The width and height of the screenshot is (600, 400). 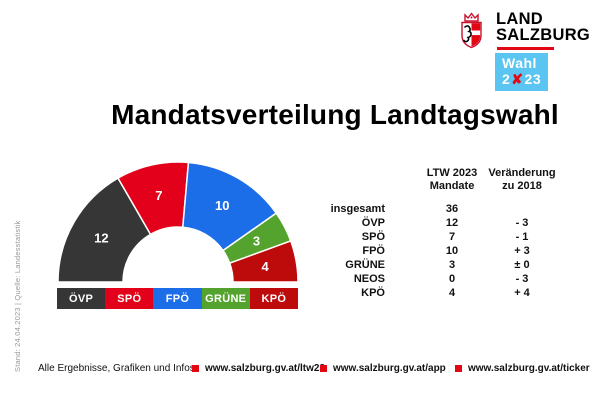 I want to click on chart-legend: ÖVP SPÖ FPÖ GRÜNE KPÖ, so click(x=178, y=298).